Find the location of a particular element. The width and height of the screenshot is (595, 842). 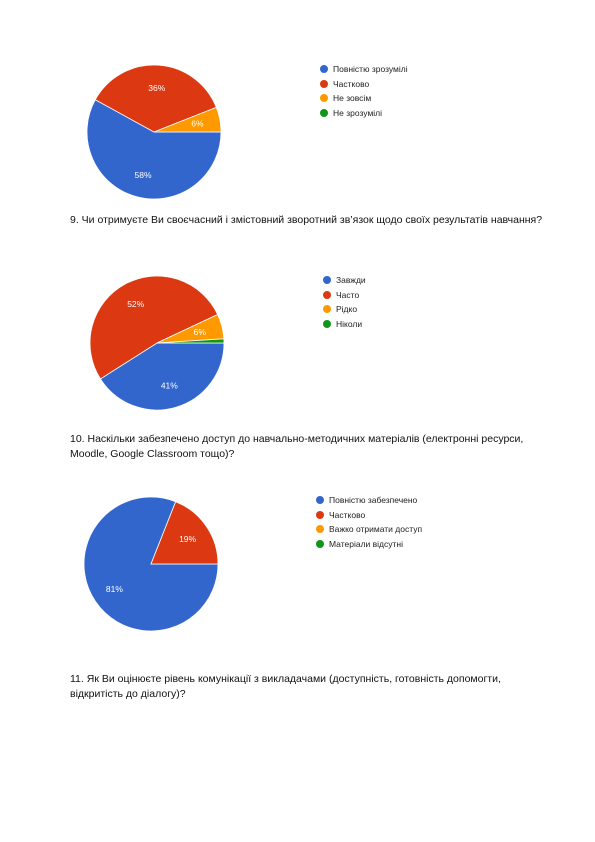

pie-svg: 41% 52% 6% is located at coordinates (157, 343).